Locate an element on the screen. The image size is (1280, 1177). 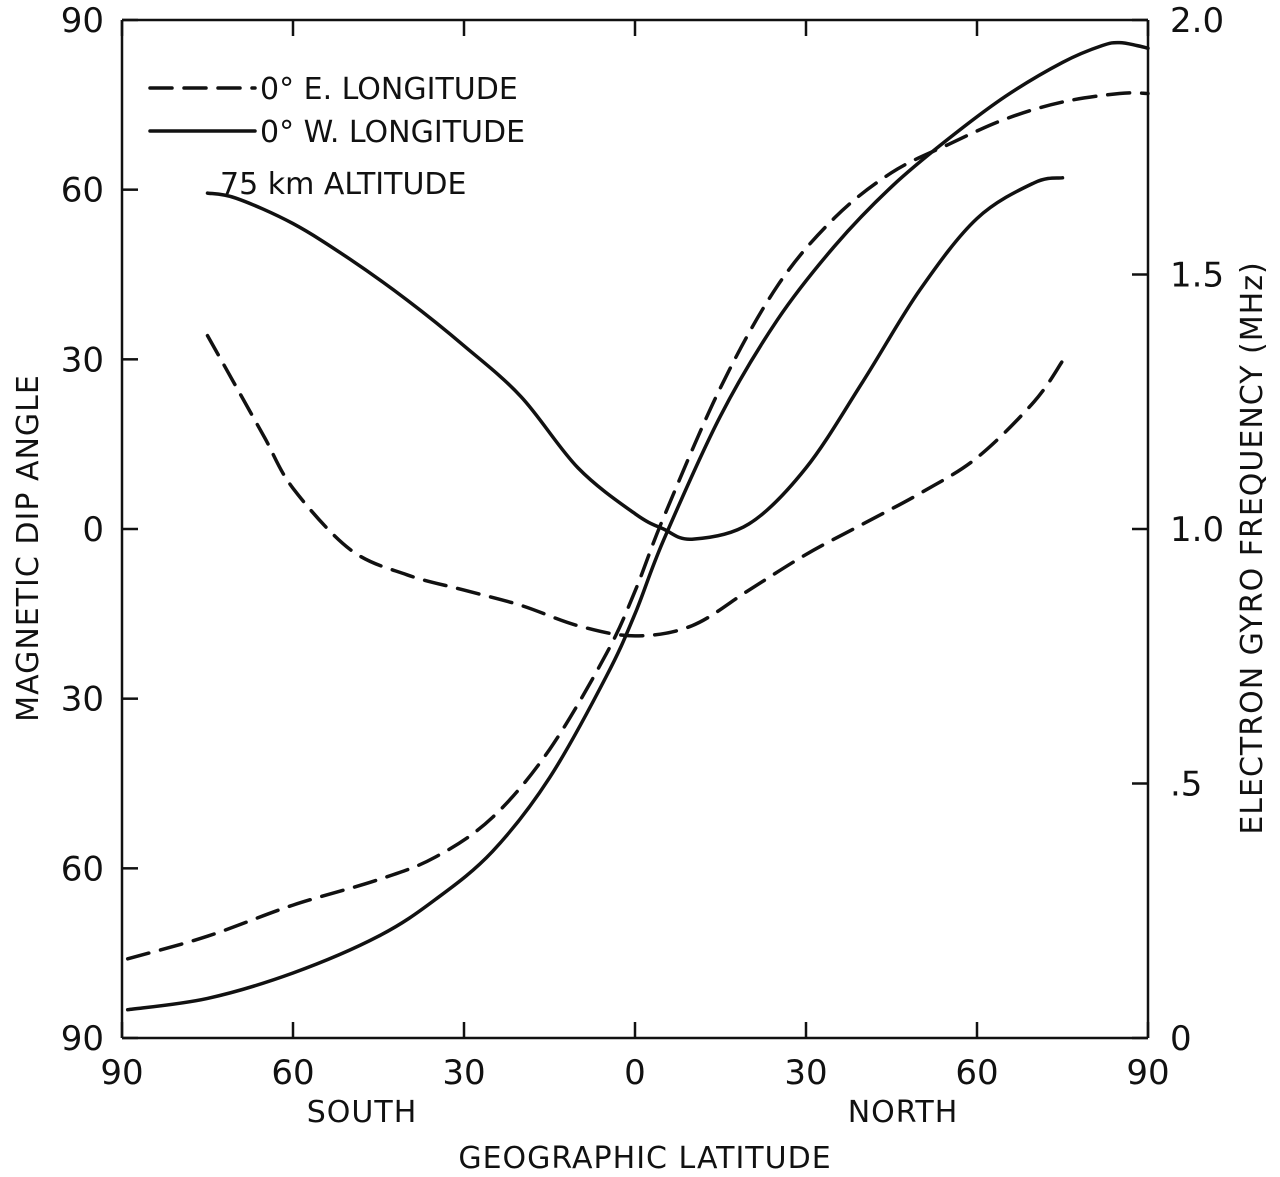
x-south-label: SOUTH is located at coordinates (362, 1112).